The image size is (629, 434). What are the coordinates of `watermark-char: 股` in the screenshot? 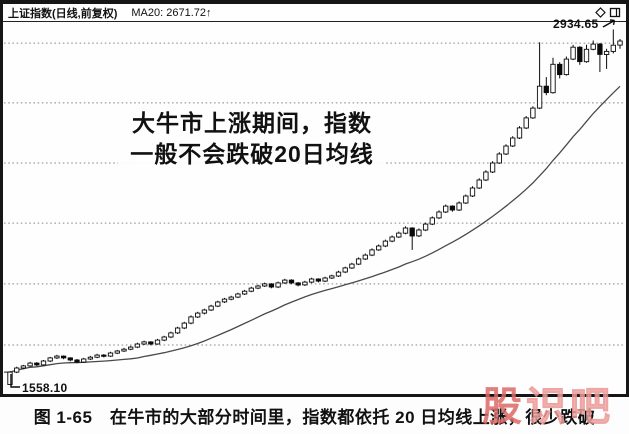 It's located at (504, 407).